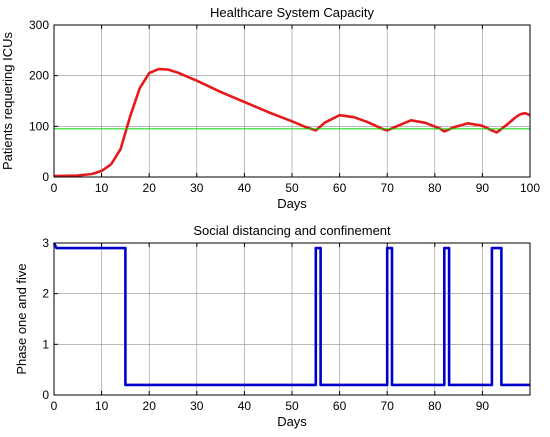  I want to click on chart1-x-tick-label: 0, so click(54, 188).